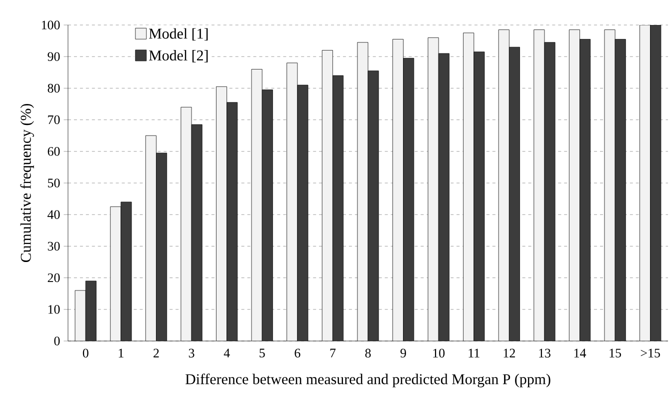  Describe the element at coordinates (368, 353) in the screenshot. I see `x-tick-label: 8` at that location.